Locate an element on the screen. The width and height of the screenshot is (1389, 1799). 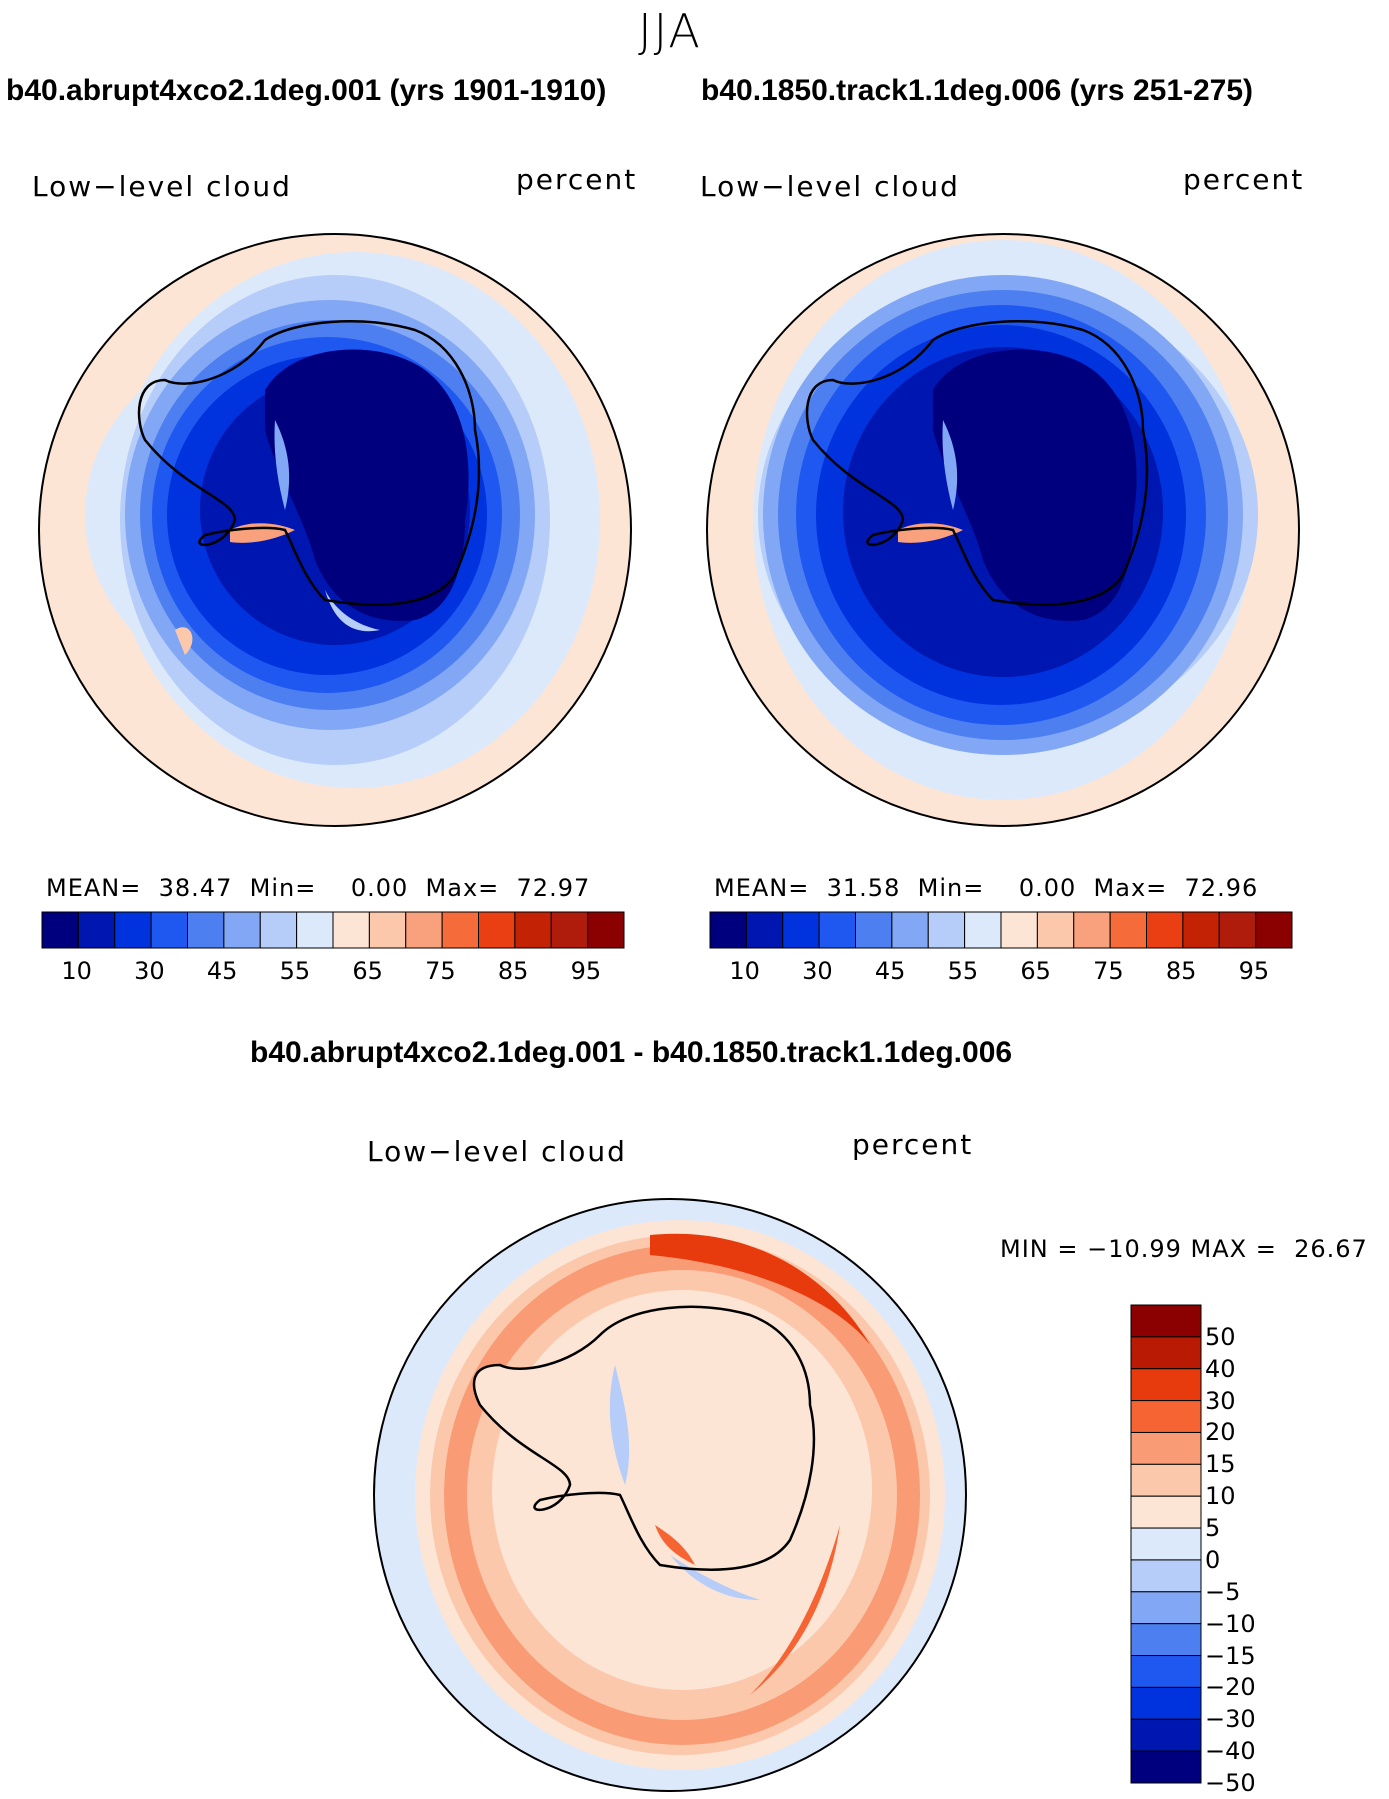
diff-colorbar-tick-label: −10 is located at coordinates (1230, 1623).